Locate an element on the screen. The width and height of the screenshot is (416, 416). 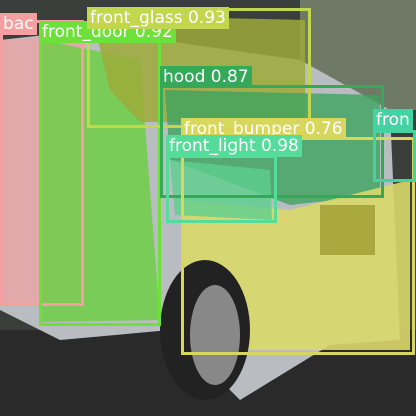
label: front_glass 0.93 is located at coordinates (158, 18).